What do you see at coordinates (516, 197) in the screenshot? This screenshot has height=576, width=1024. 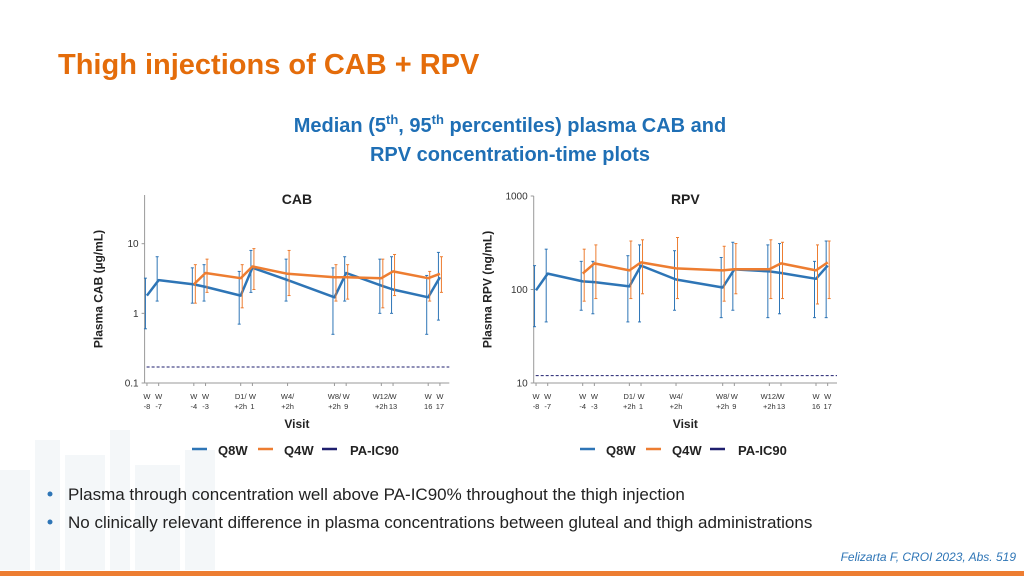 I see `y-tick-label: 1000` at bounding box center [516, 197].